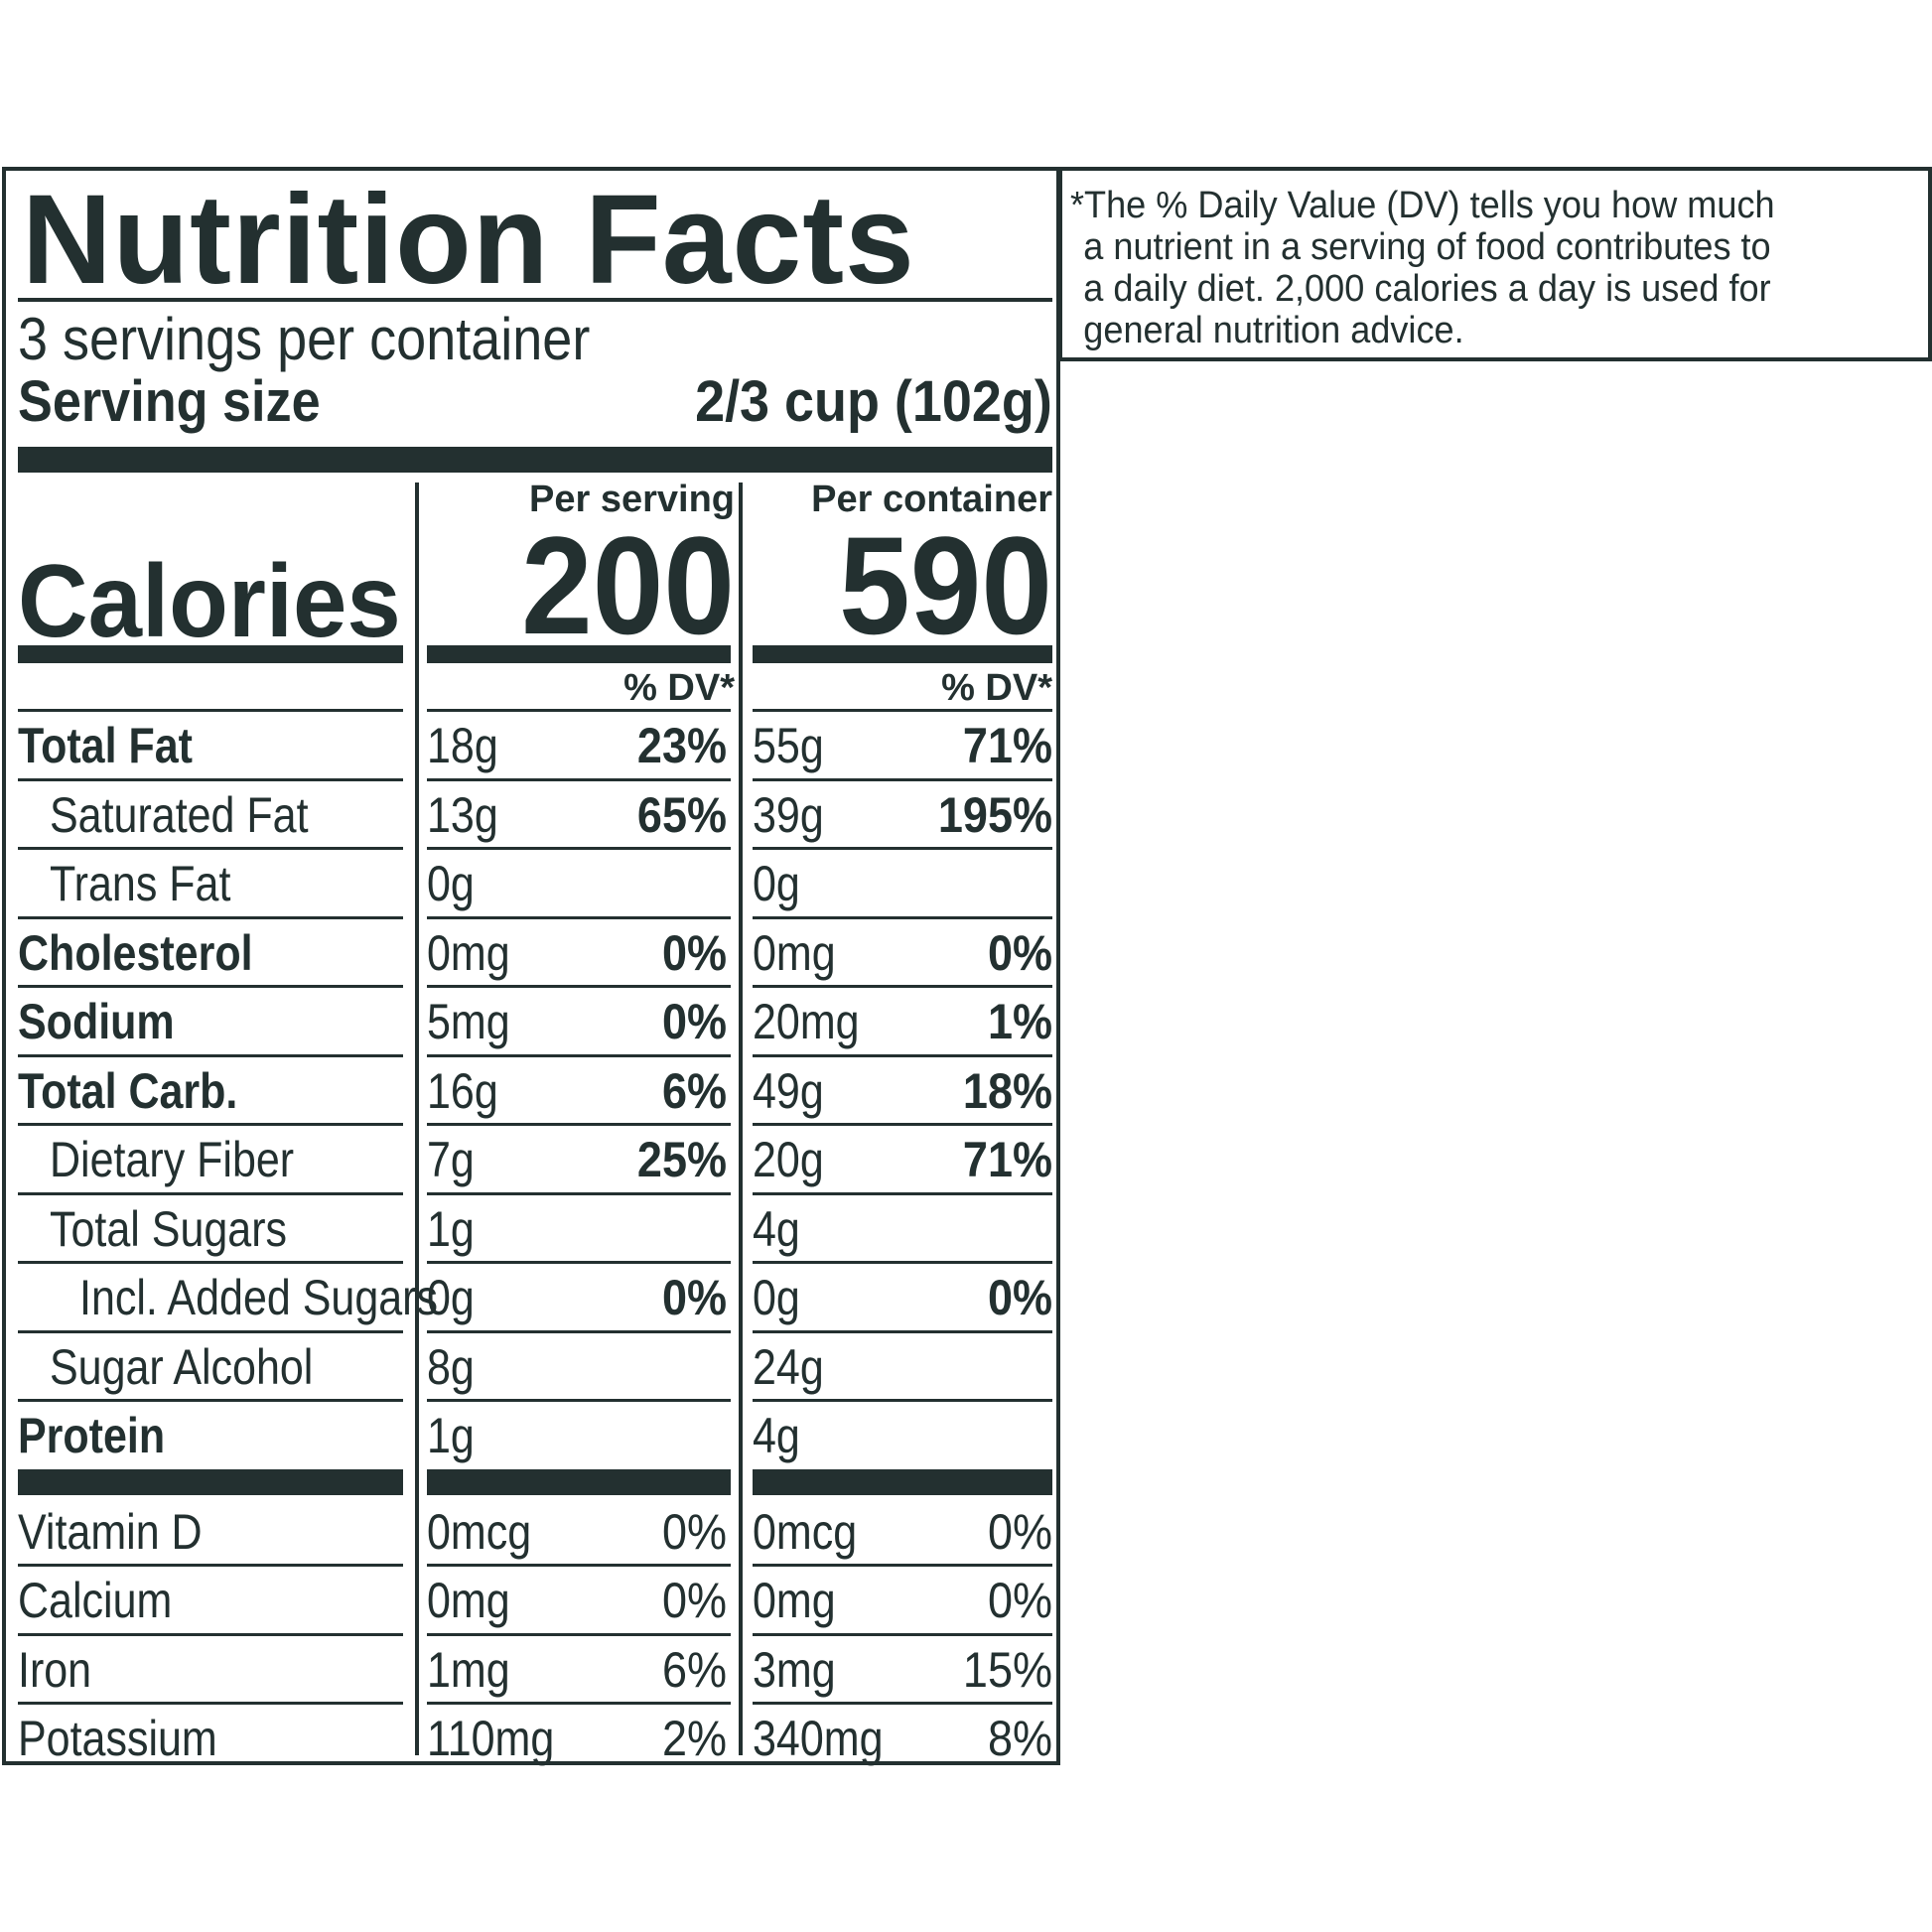 Image resolution: width=1932 pixels, height=1932 pixels. Describe the element at coordinates (902, 711) in the screenshot. I see `header-rule-container` at that location.